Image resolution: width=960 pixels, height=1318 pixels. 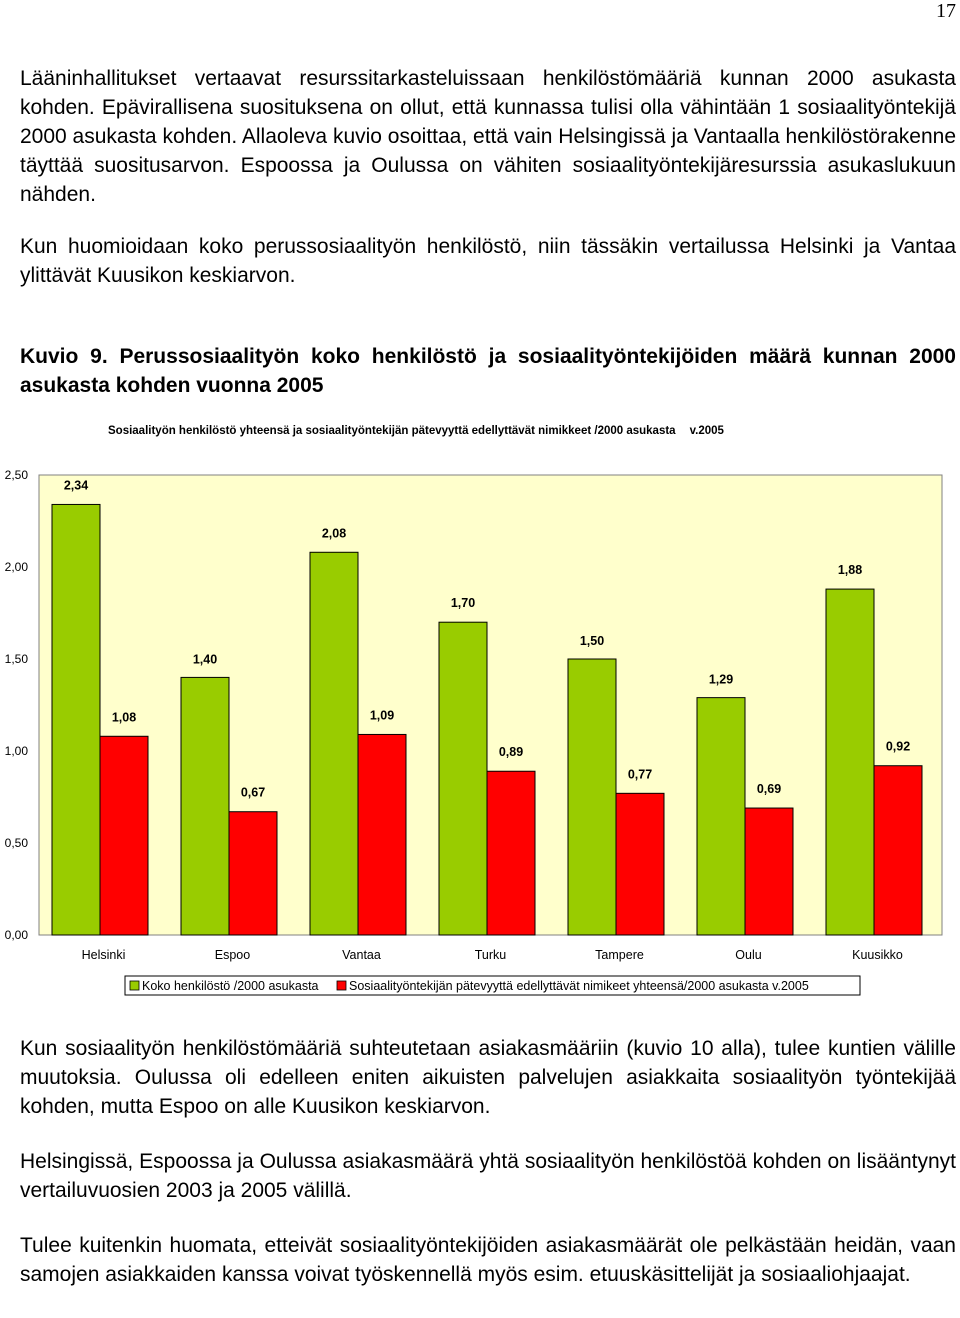 I want to click on bar-value-label: 1,50, so click(x=592, y=641).